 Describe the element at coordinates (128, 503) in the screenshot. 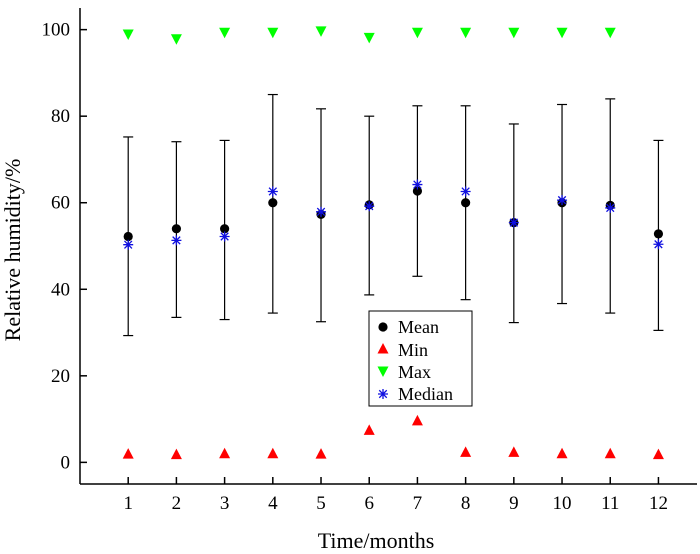

I see `x-tick-label: 1` at that location.